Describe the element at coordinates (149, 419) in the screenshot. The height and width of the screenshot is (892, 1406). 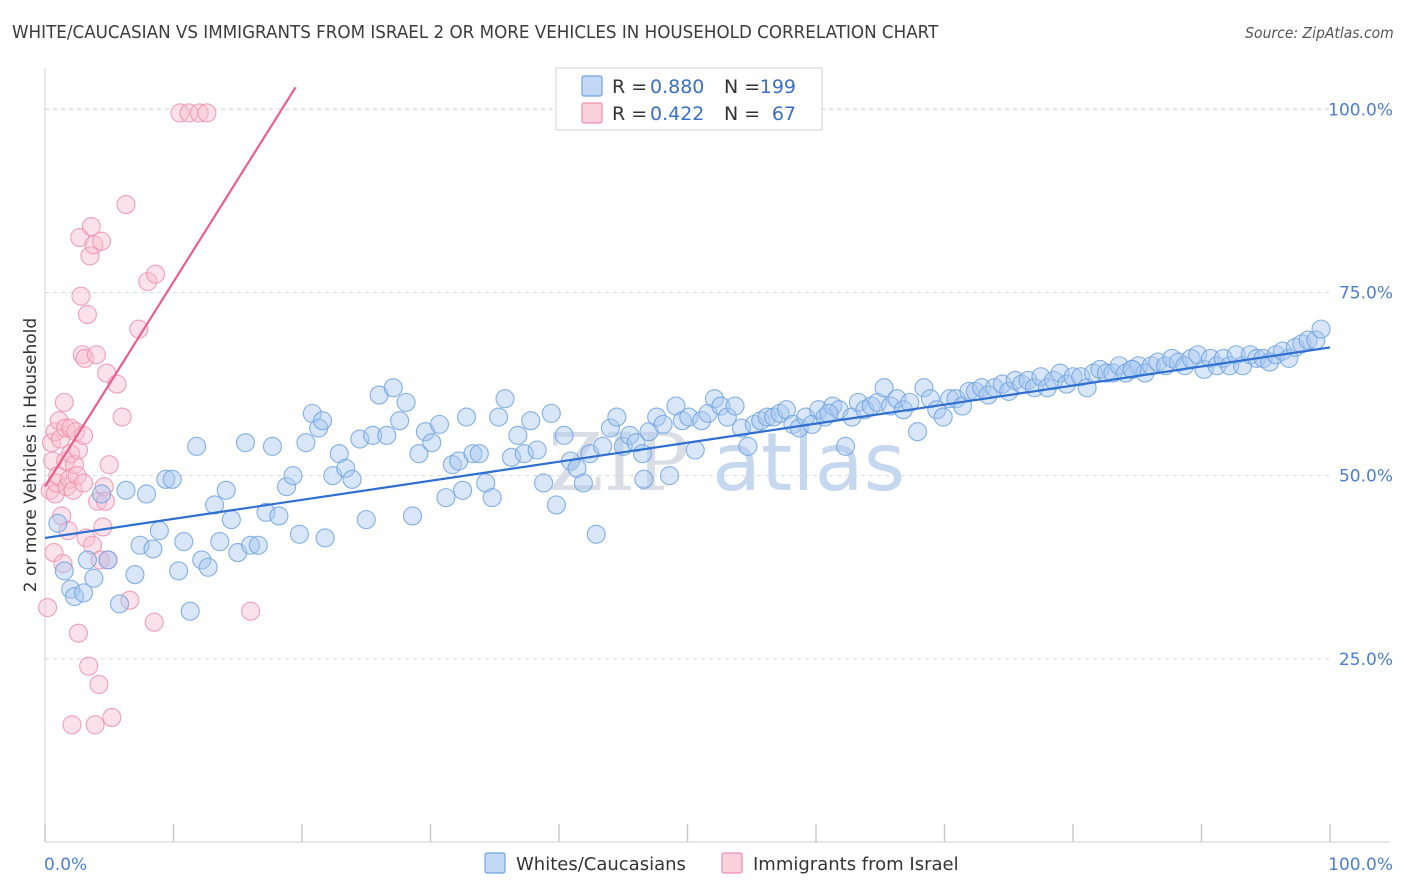
I see `series-israel-points` at that location.